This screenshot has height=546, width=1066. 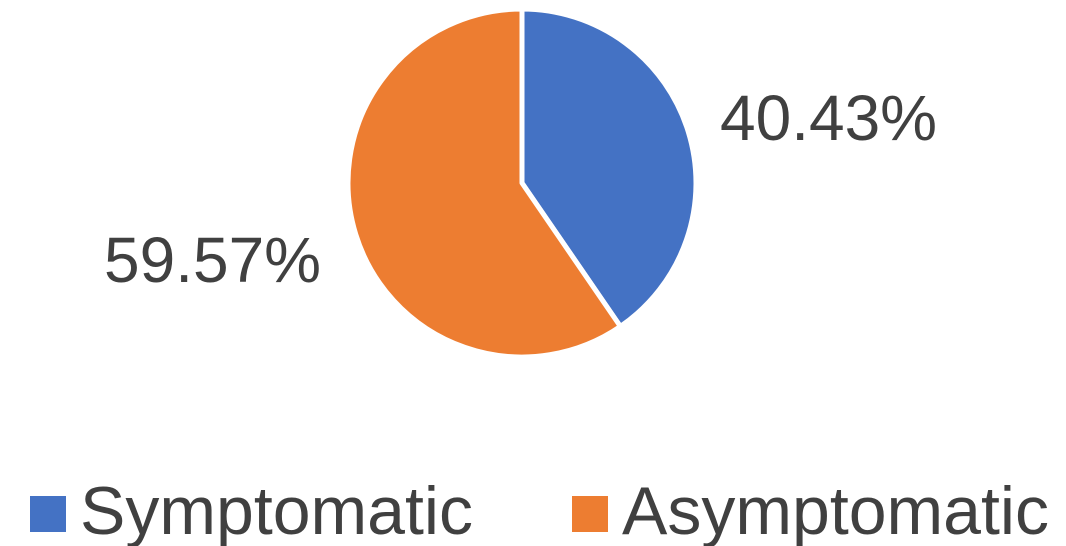 What do you see at coordinates (590, 514) in the screenshot?
I see `legend-swatch-asymptomatic` at bounding box center [590, 514].